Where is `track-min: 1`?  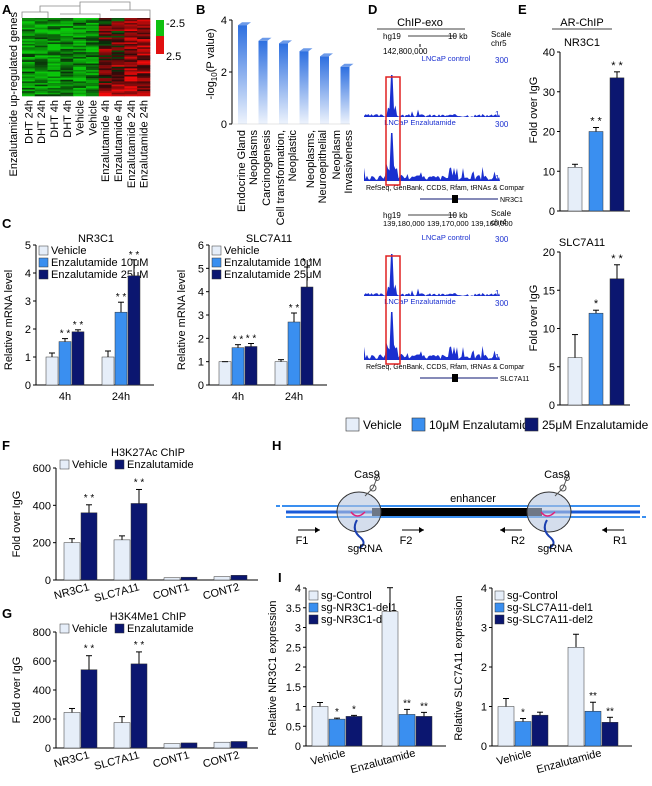
track-min: 1 is located at coordinates (497, 357).